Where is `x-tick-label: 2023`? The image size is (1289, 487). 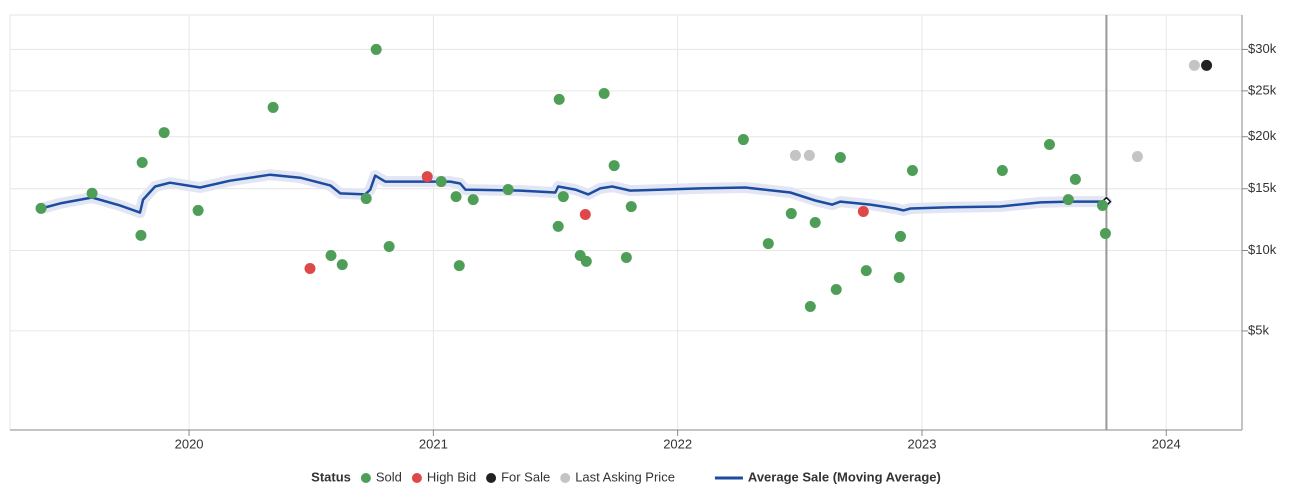
x-tick-label: 2023 is located at coordinates (922, 443).